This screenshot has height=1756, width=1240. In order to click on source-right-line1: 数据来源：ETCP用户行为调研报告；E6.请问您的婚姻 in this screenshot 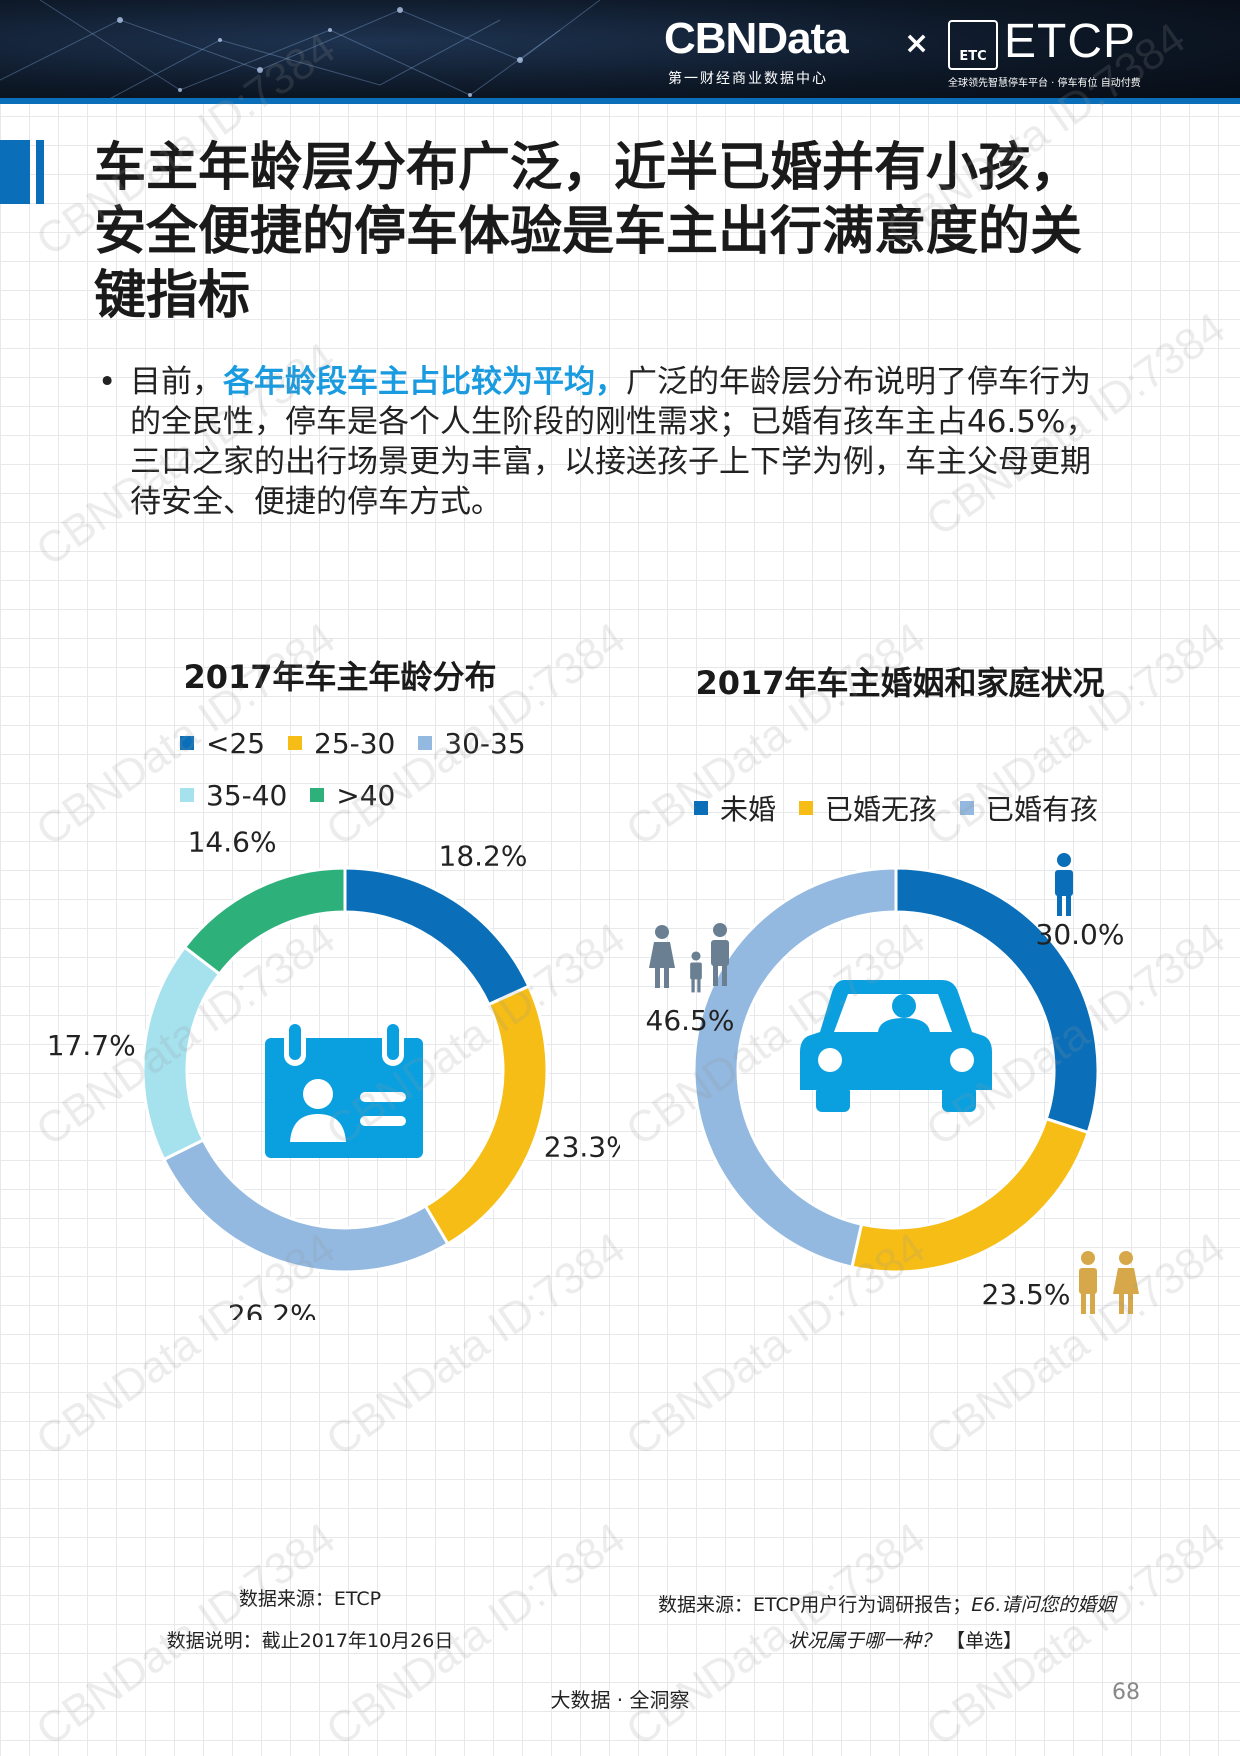, I will do `click(886, 1603)`.